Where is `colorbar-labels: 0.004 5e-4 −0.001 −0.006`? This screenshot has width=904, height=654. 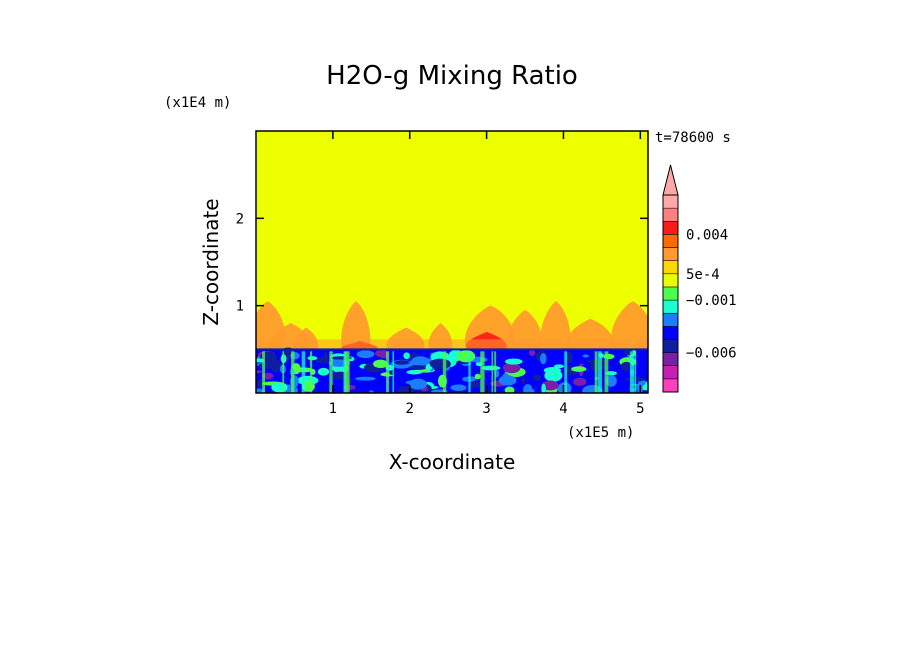 colorbar-labels: 0.004 5e-4 −0.001 −0.006 is located at coordinates (711, 294).